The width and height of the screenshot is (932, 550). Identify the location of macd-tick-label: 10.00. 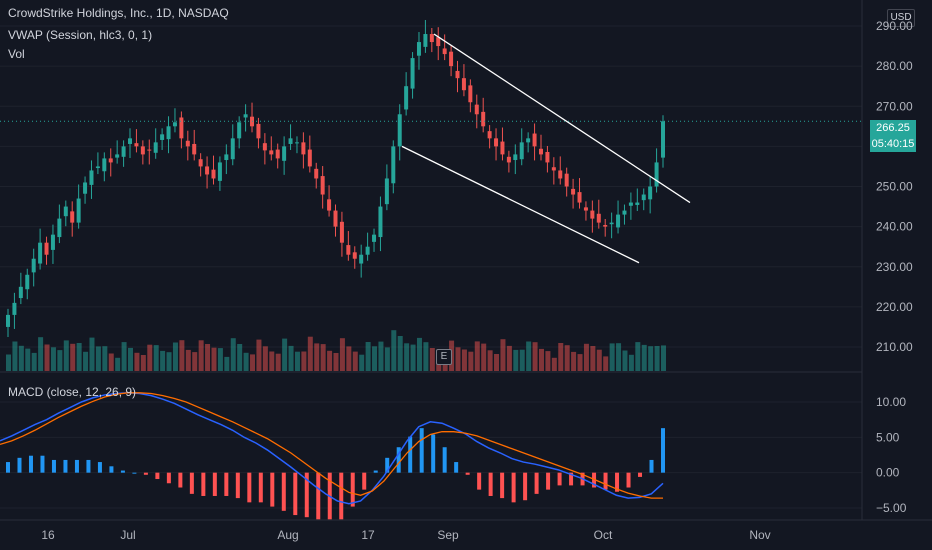
(891, 402).